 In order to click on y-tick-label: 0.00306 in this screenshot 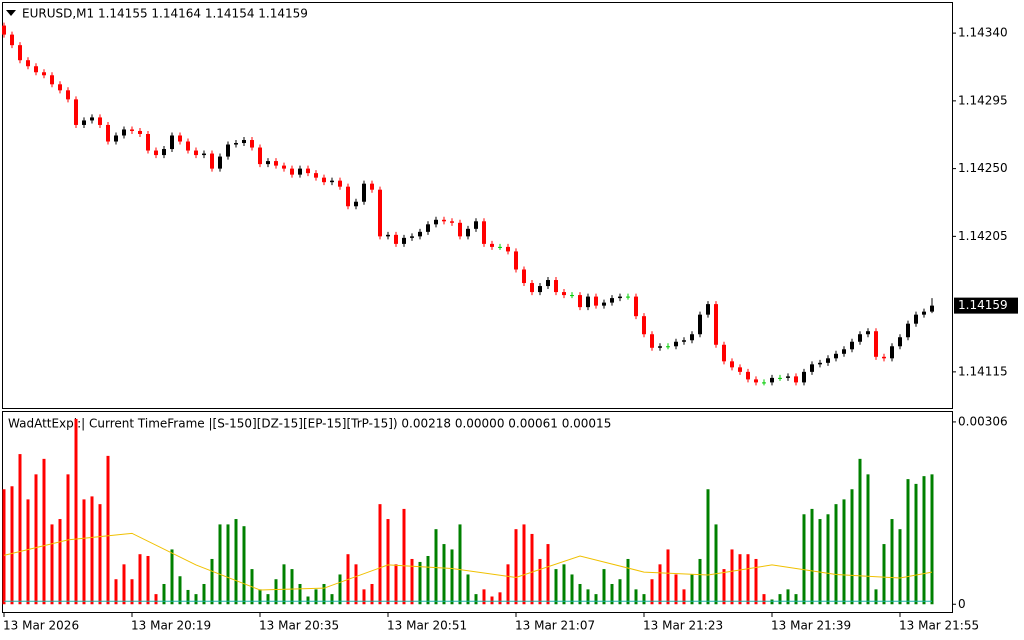, I will do `click(983, 421)`.